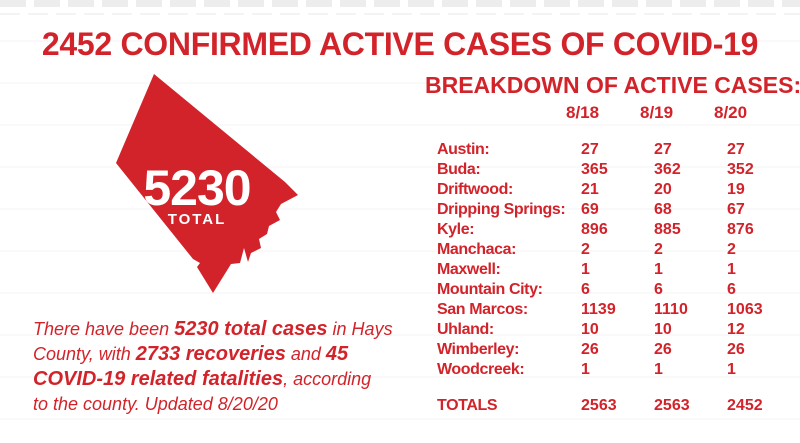 The height and width of the screenshot is (443, 800). I want to click on table-row: Manchaca: 2 2 2, so click(618, 250).